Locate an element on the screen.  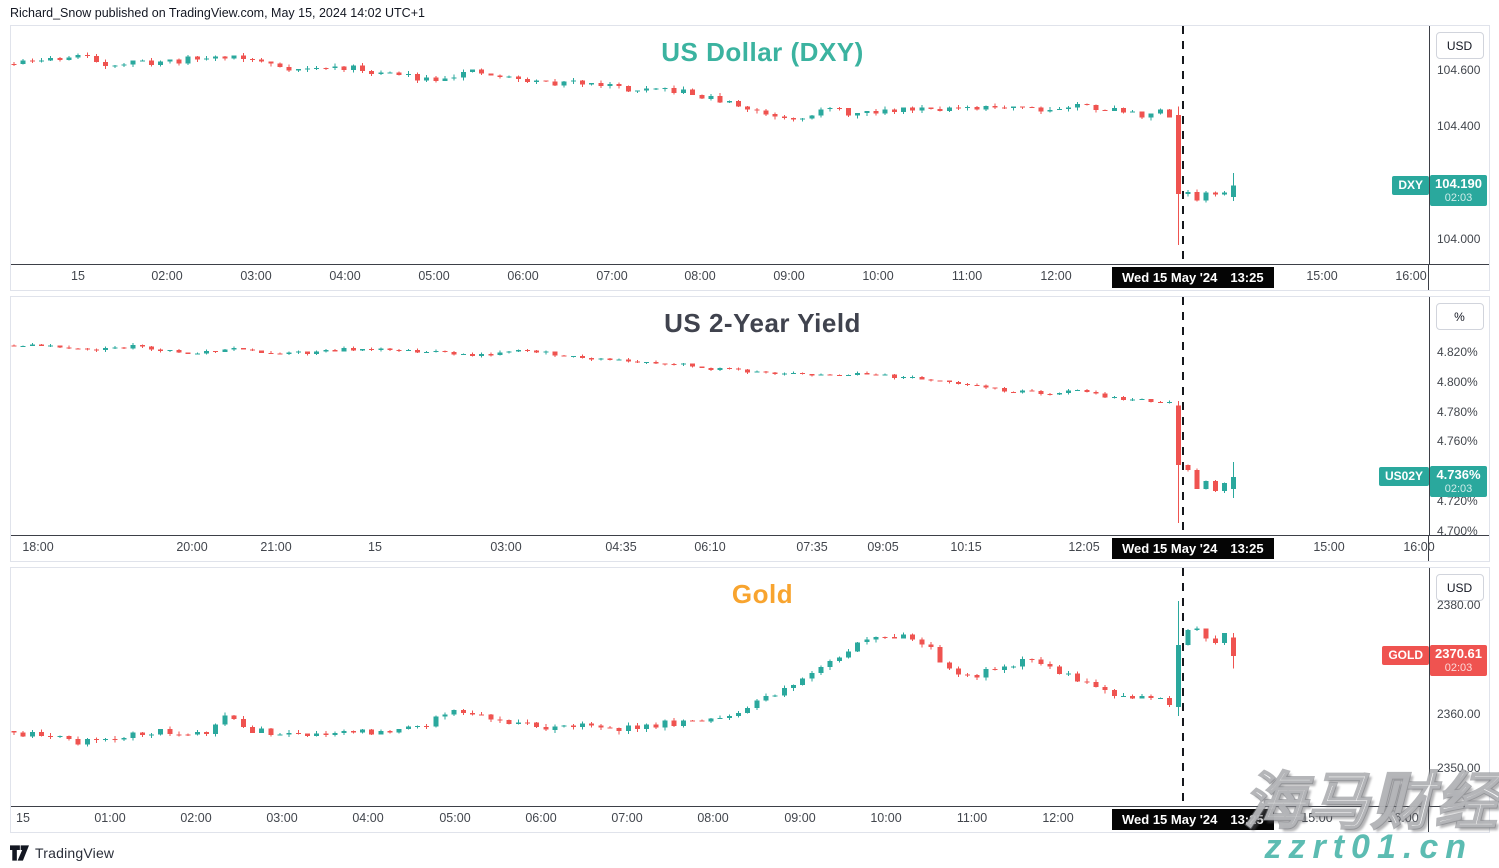
price-tick-label: 104.400 is located at coordinates (1459, 126).